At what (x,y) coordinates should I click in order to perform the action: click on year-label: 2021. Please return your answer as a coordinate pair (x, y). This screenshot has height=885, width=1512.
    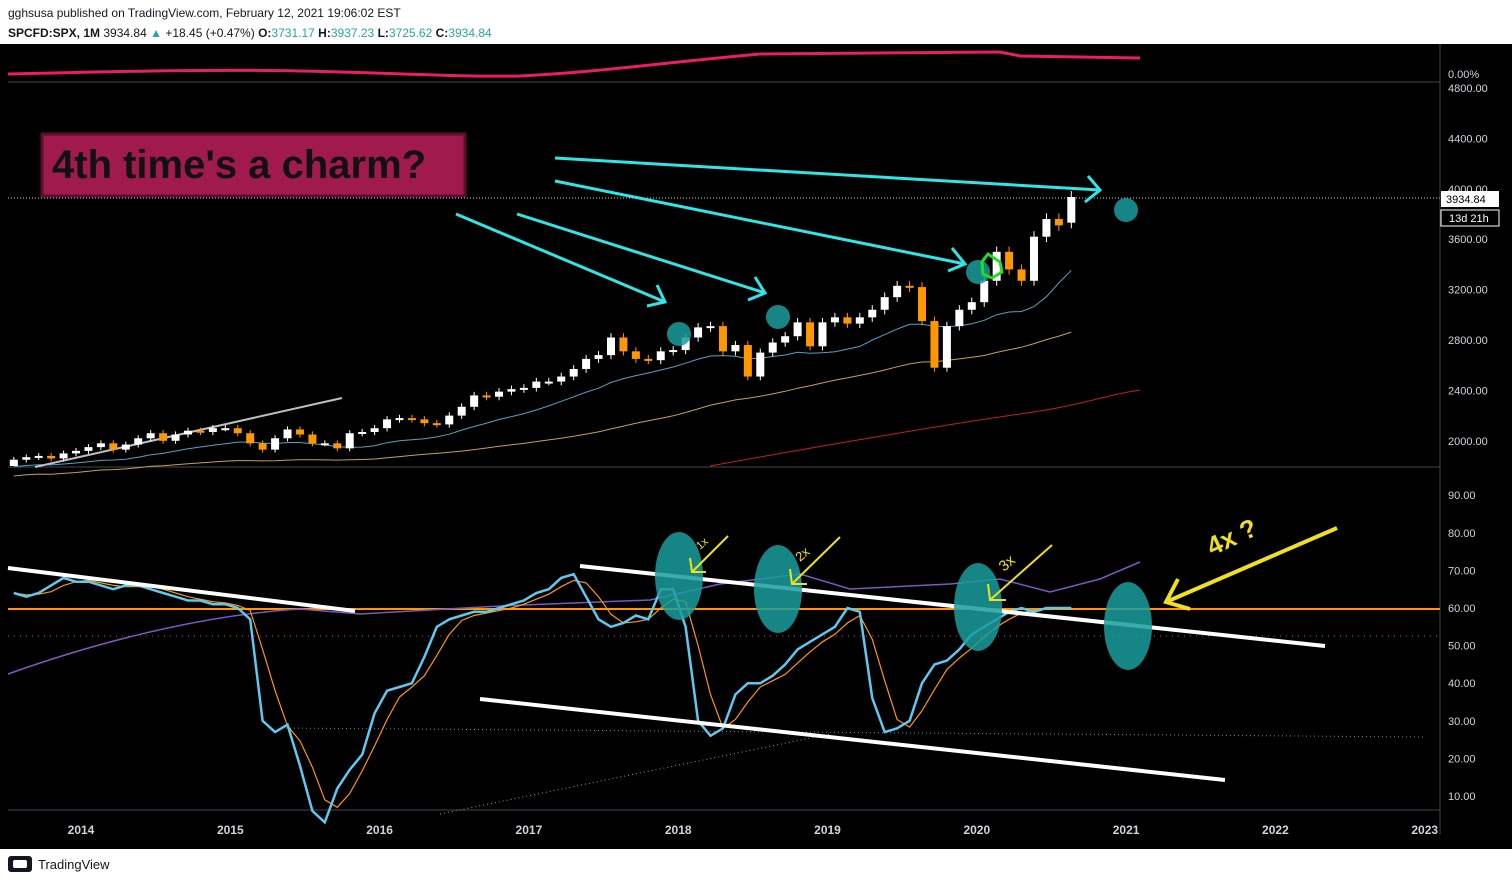
    Looking at the image, I should click on (1126, 830).